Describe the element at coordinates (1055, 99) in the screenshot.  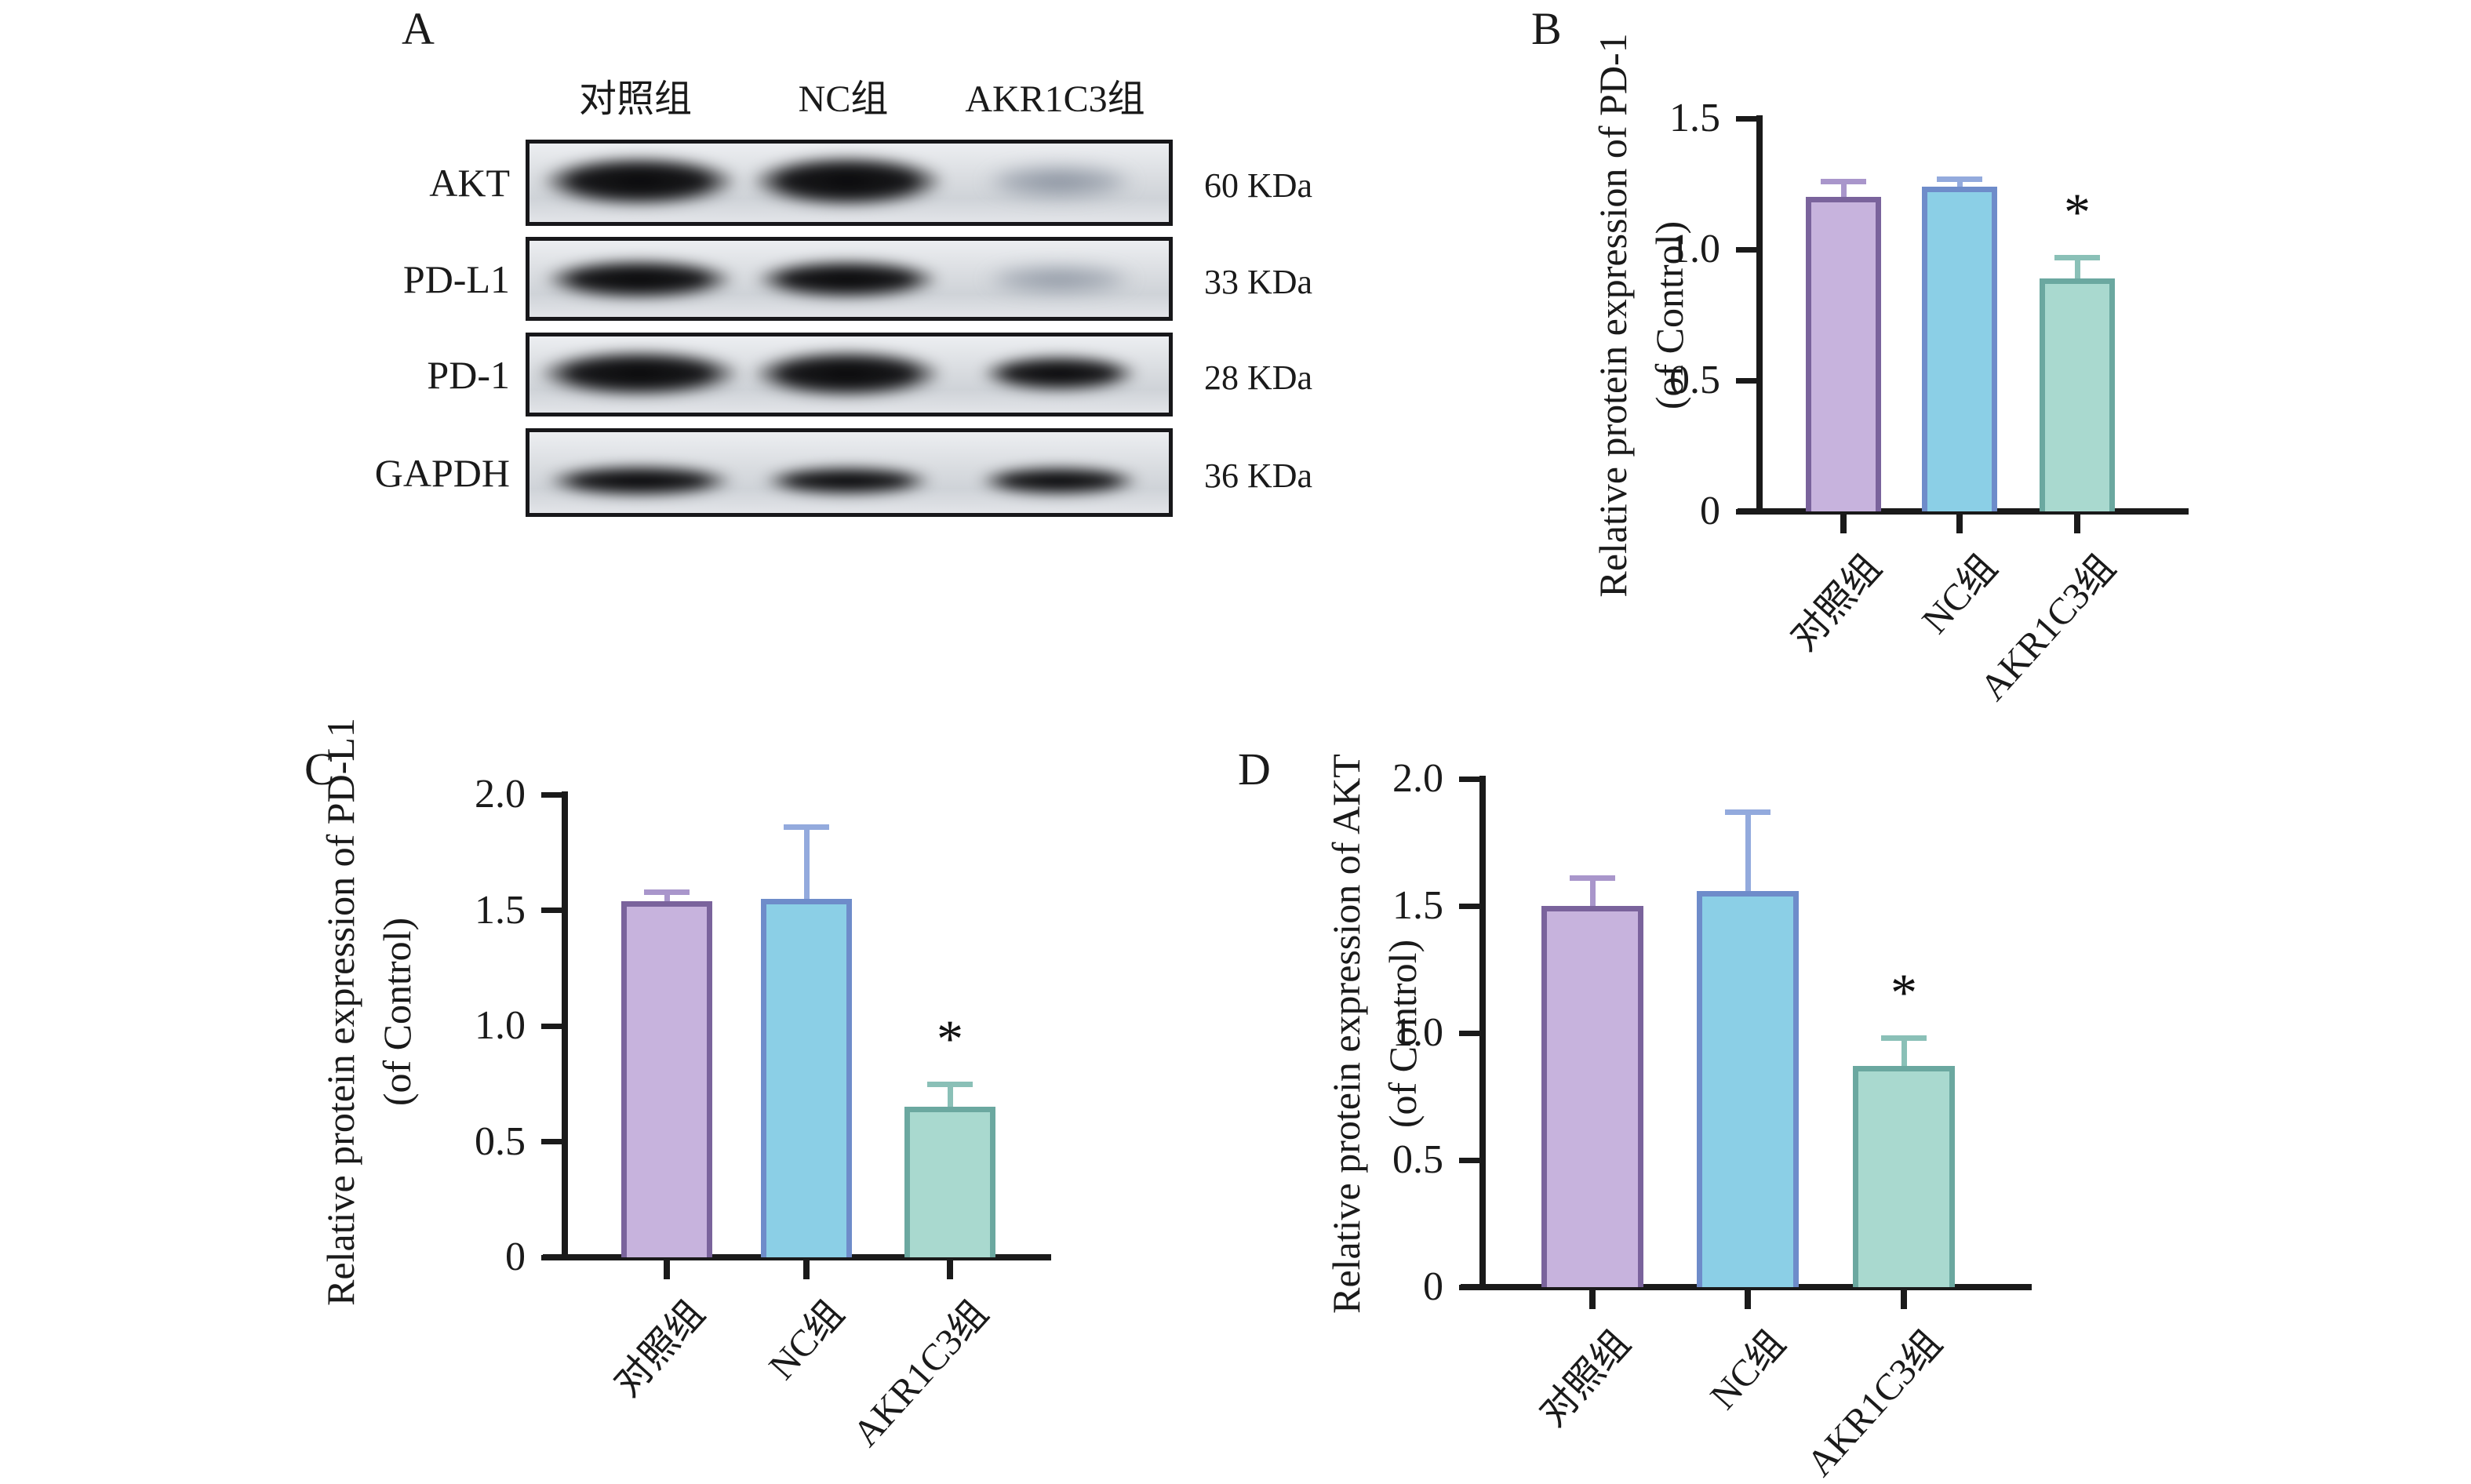
I see `lane-header-akr1c3: AKR1C3组` at that location.